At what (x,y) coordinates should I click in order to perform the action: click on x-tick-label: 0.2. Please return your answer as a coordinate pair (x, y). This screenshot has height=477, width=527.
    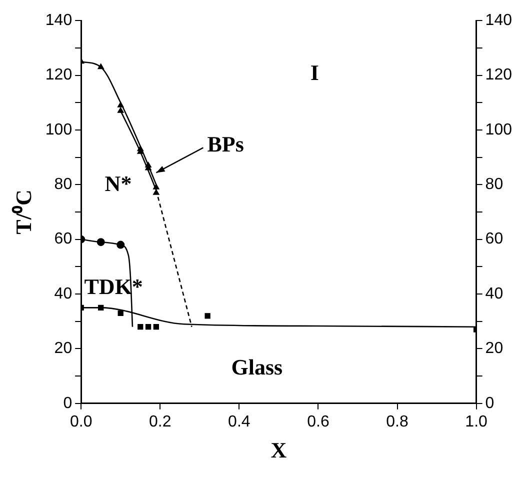
    Looking at the image, I should click on (160, 421).